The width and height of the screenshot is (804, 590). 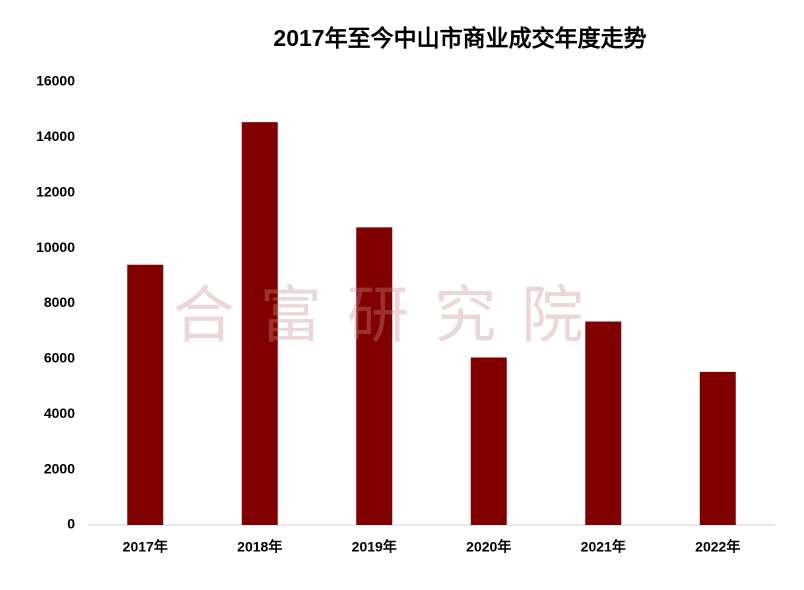 I want to click on y-tick-label: 14000, so click(x=55, y=136).